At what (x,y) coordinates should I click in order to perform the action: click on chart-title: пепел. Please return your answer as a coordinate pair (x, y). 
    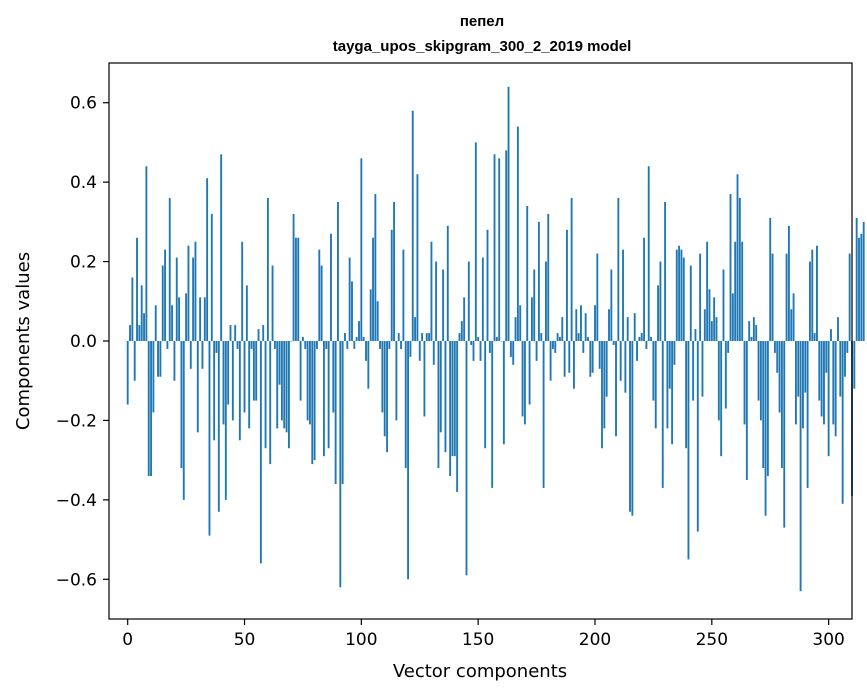
    Looking at the image, I should click on (482, 21).